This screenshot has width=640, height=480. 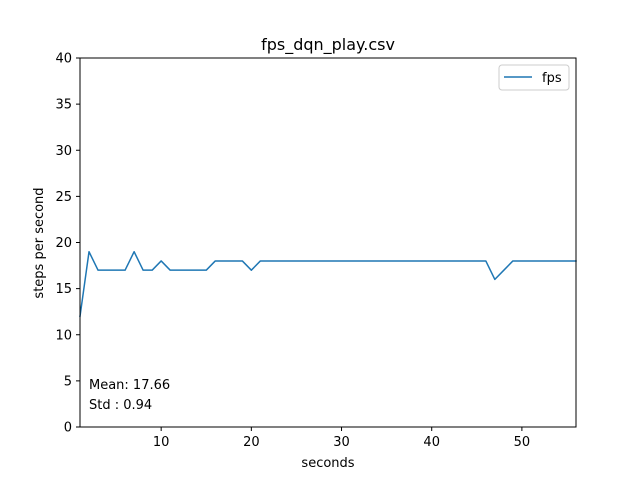 What do you see at coordinates (251, 442) in the screenshot?
I see `x-tick-label-20: 20` at bounding box center [251, 442].